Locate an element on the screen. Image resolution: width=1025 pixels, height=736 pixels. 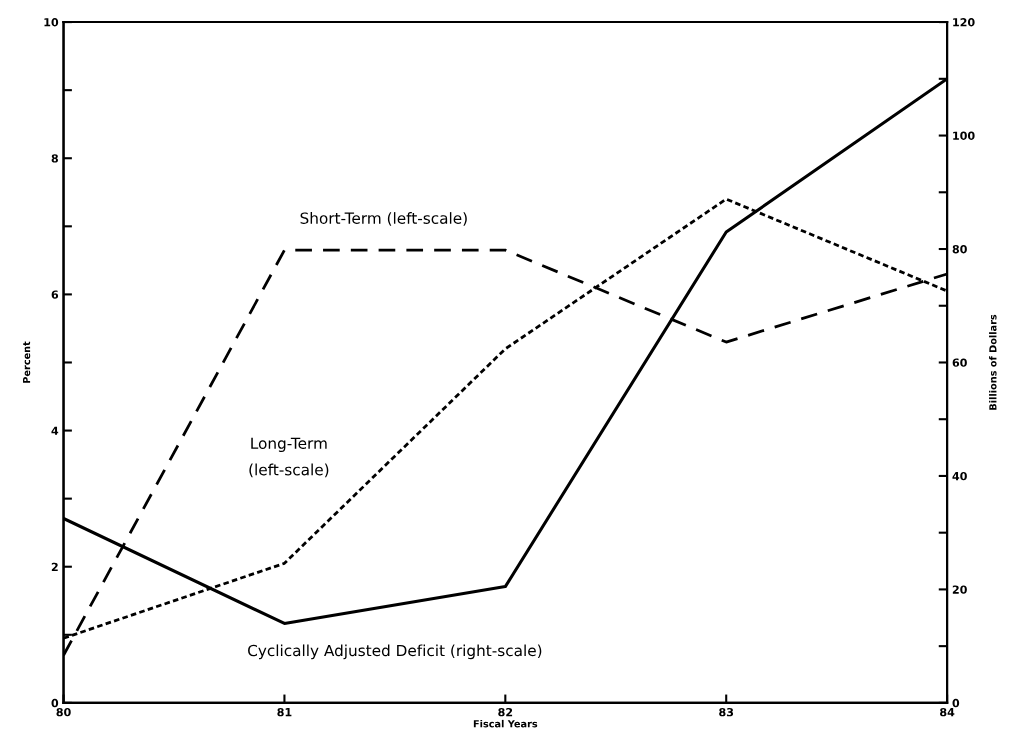
y2-tick-label: 40 is located at coordinates (959, 476).